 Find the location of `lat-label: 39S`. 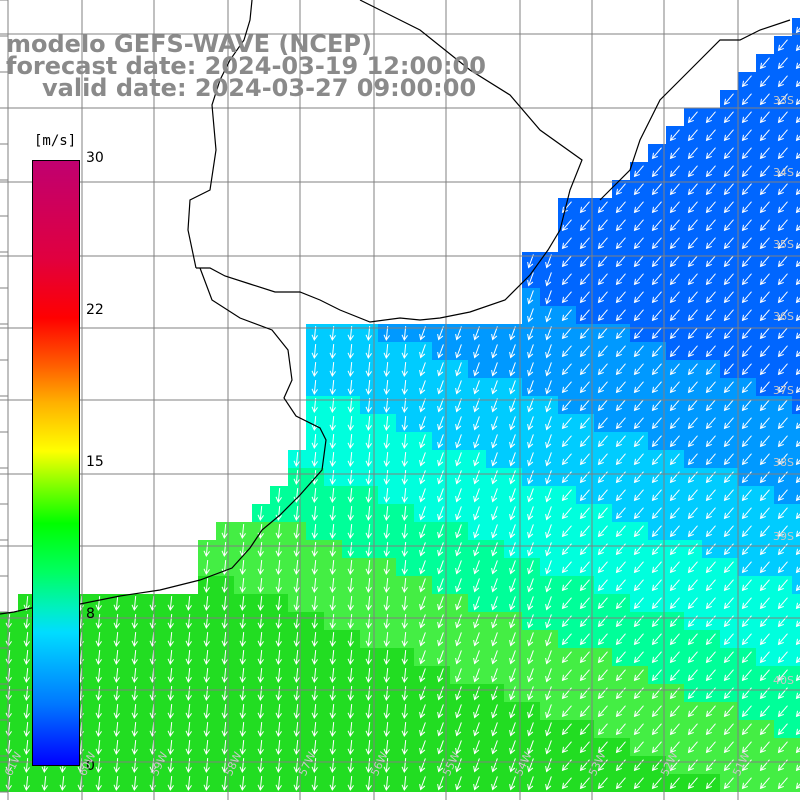

lat-label: 39S is located at coordinates (783, 536).